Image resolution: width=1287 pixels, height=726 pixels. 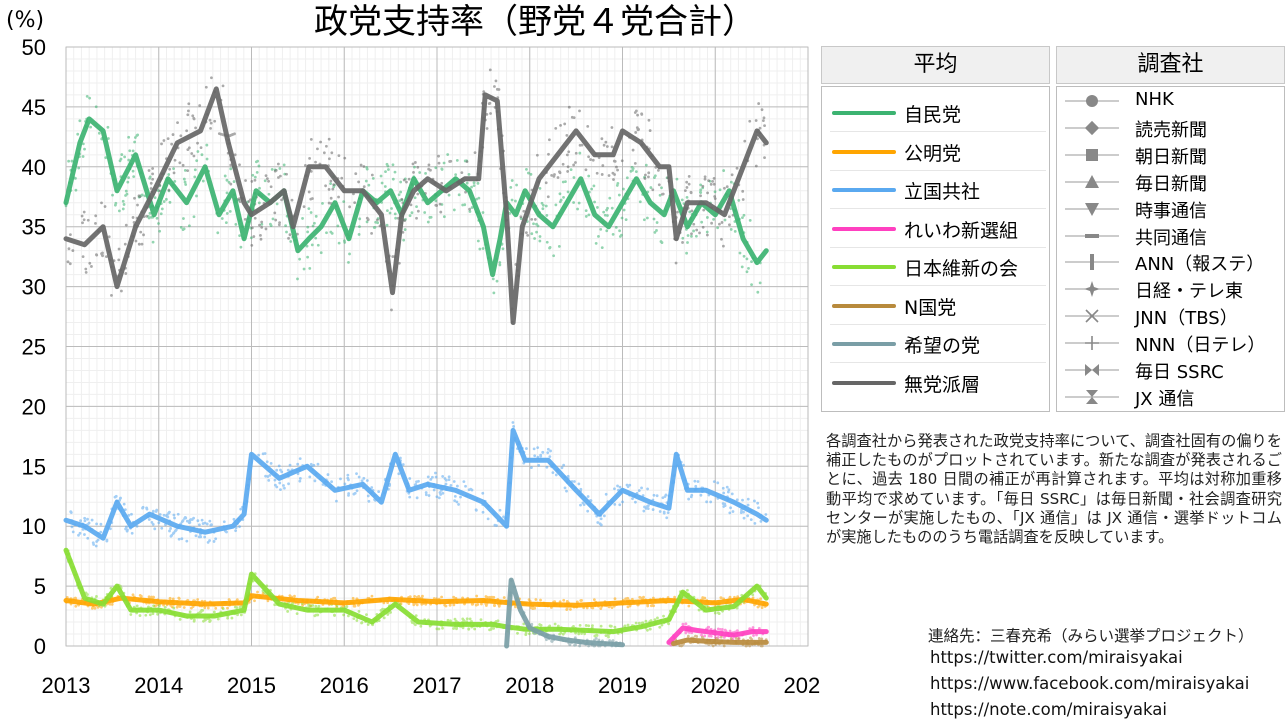 I want to click on legend-item-source: 朝日新聞, so click(x=1171, y=155).